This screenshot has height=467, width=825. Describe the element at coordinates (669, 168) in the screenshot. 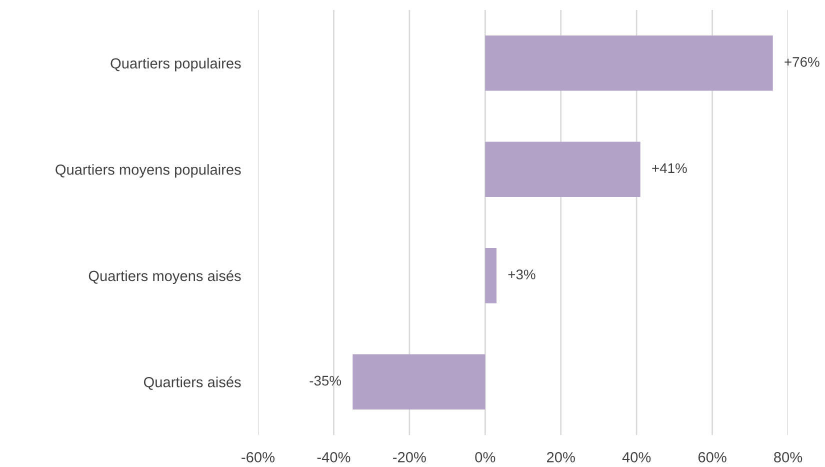

I see `data-label: +41%` at that location.